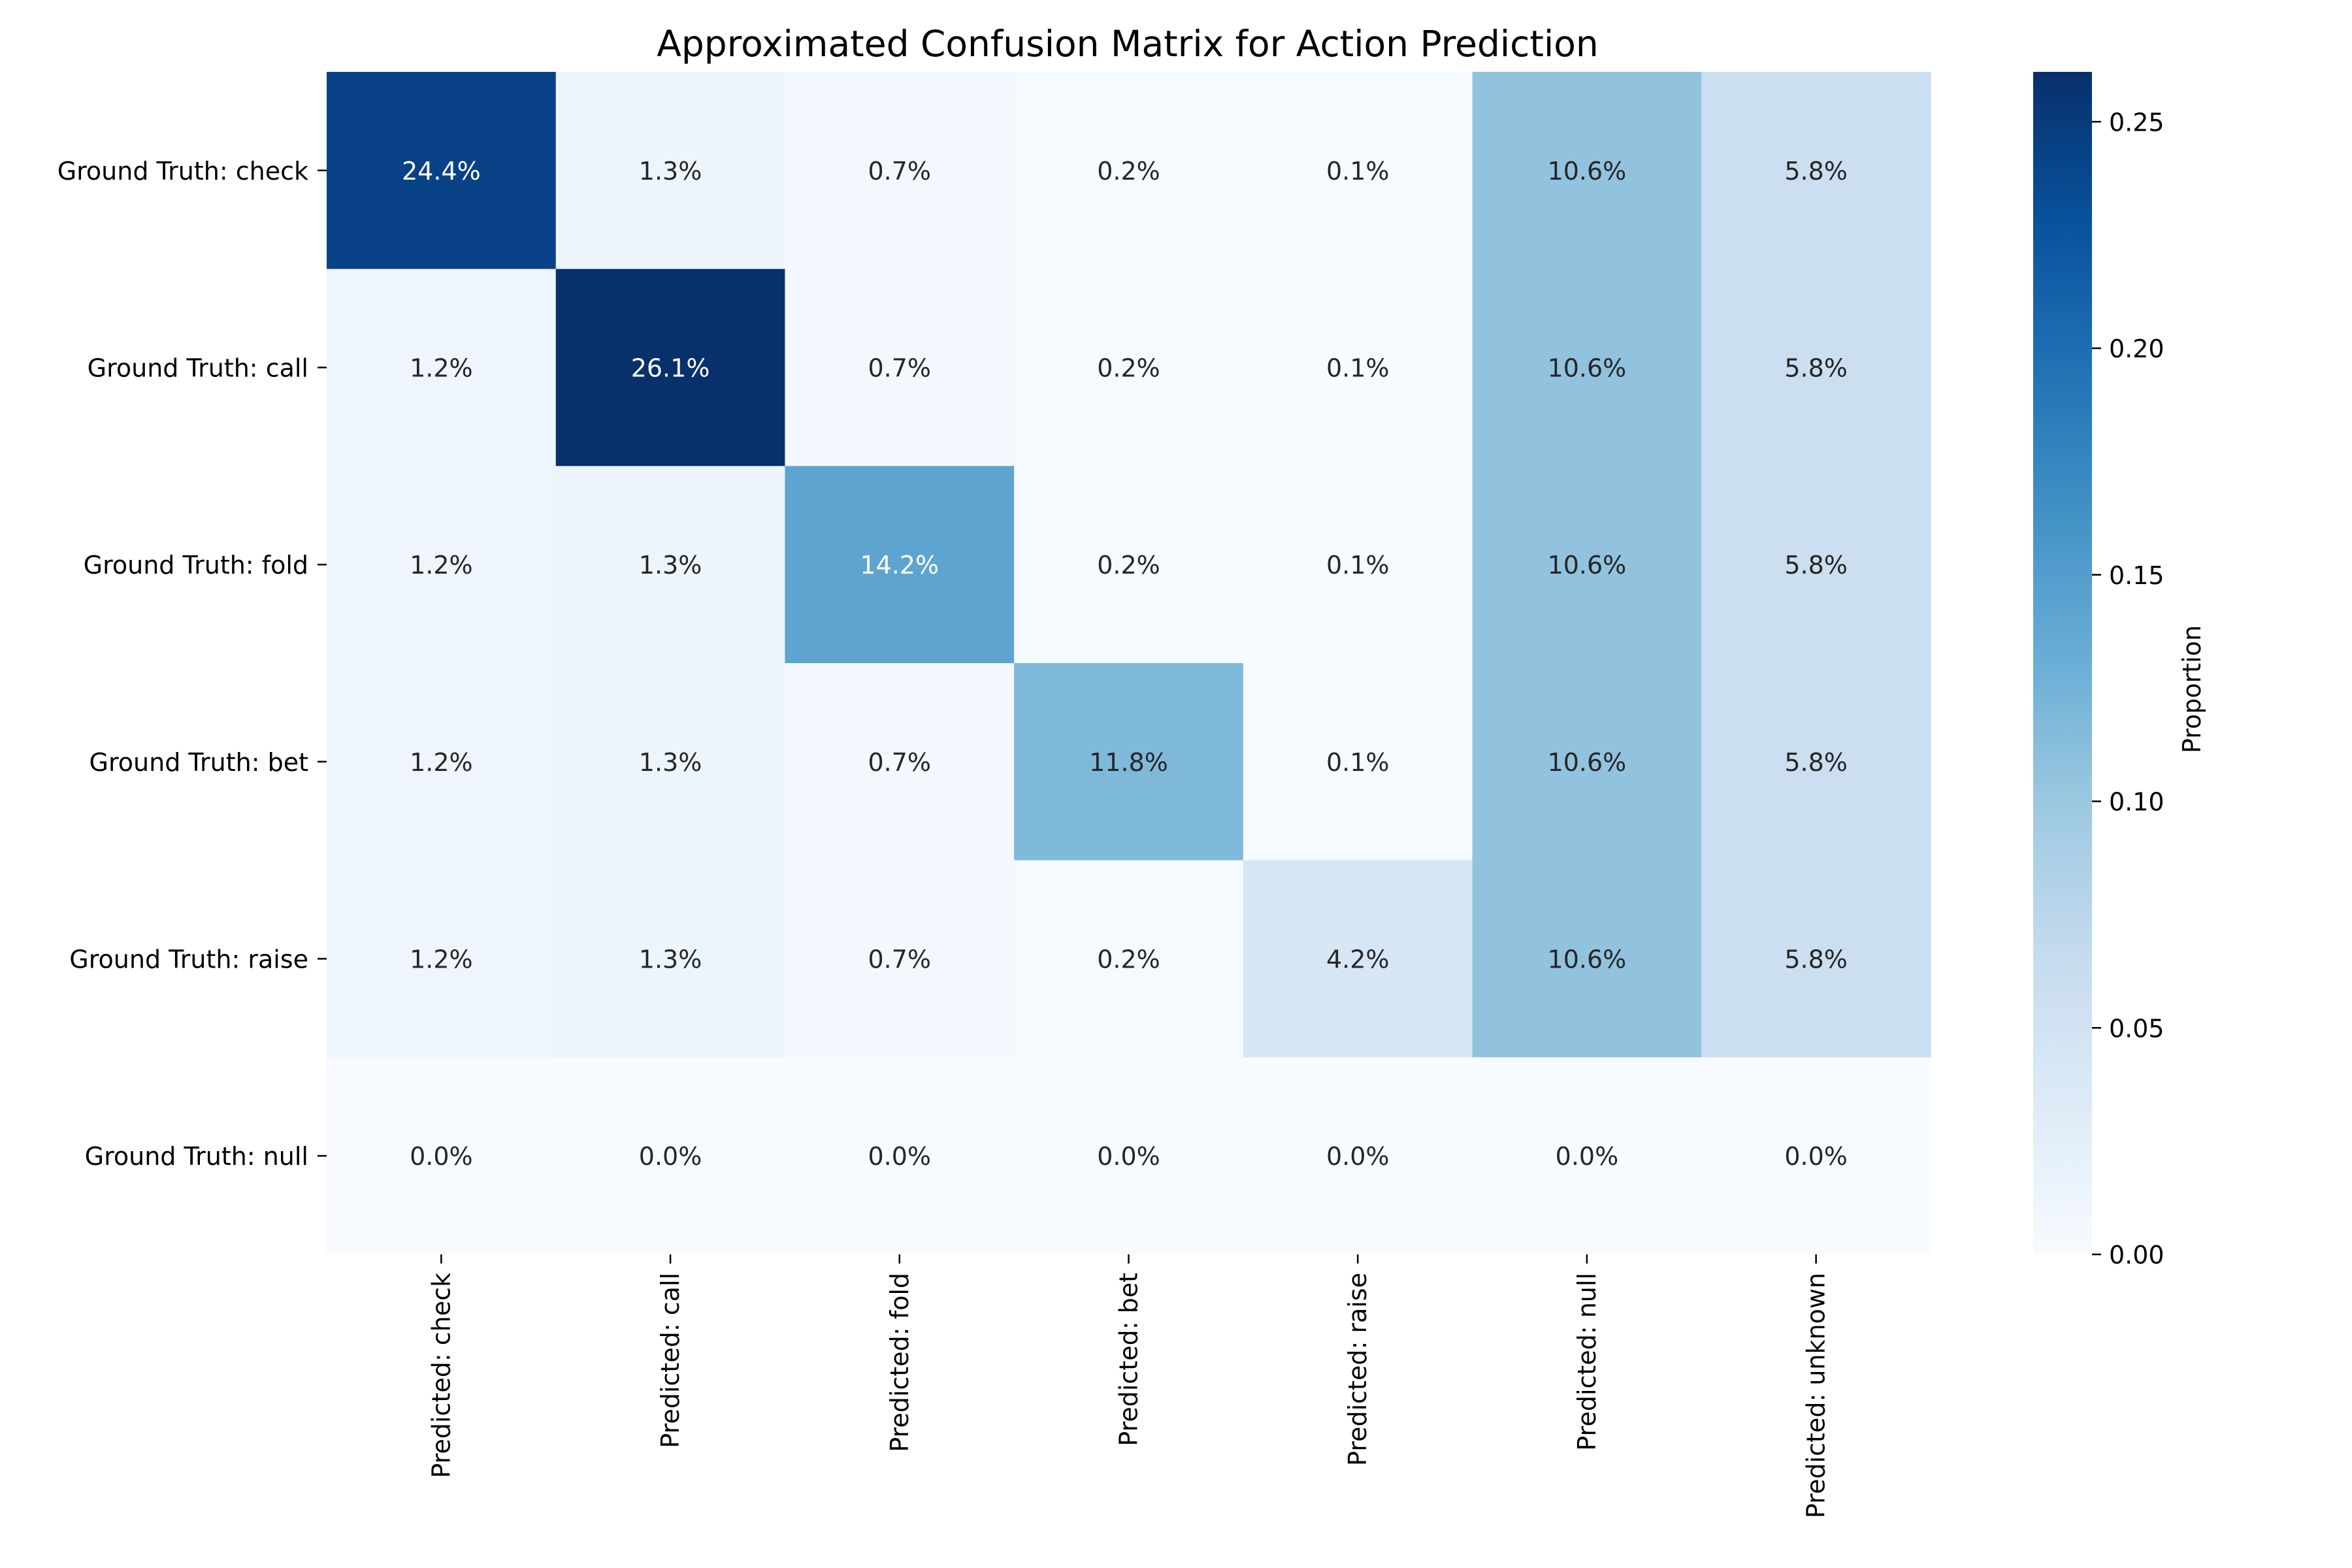  I want to click on heatmap-cell-r4-c5, so click(1587, 959).